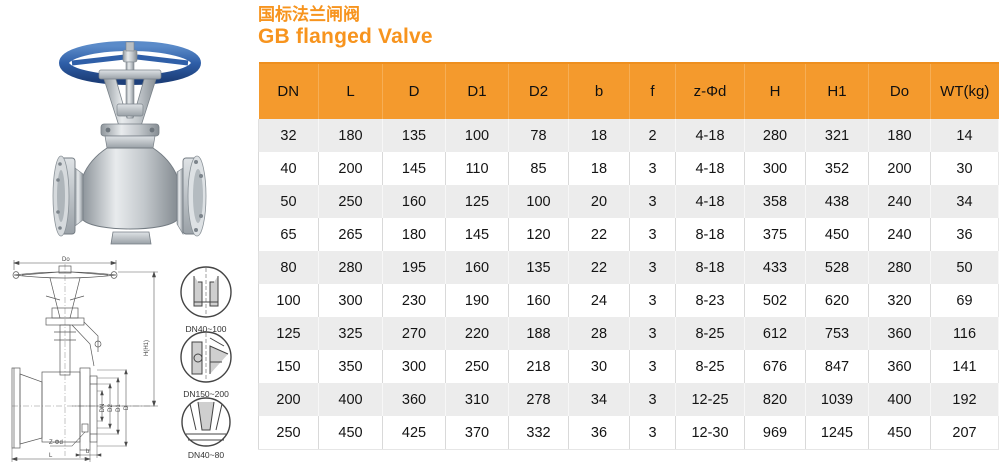 This screenshot has width=1000, height=462. What do you see at coordinates (837, 333) in the screenshot?
I see `table-cell: 753` at bounding box center [837, 333].